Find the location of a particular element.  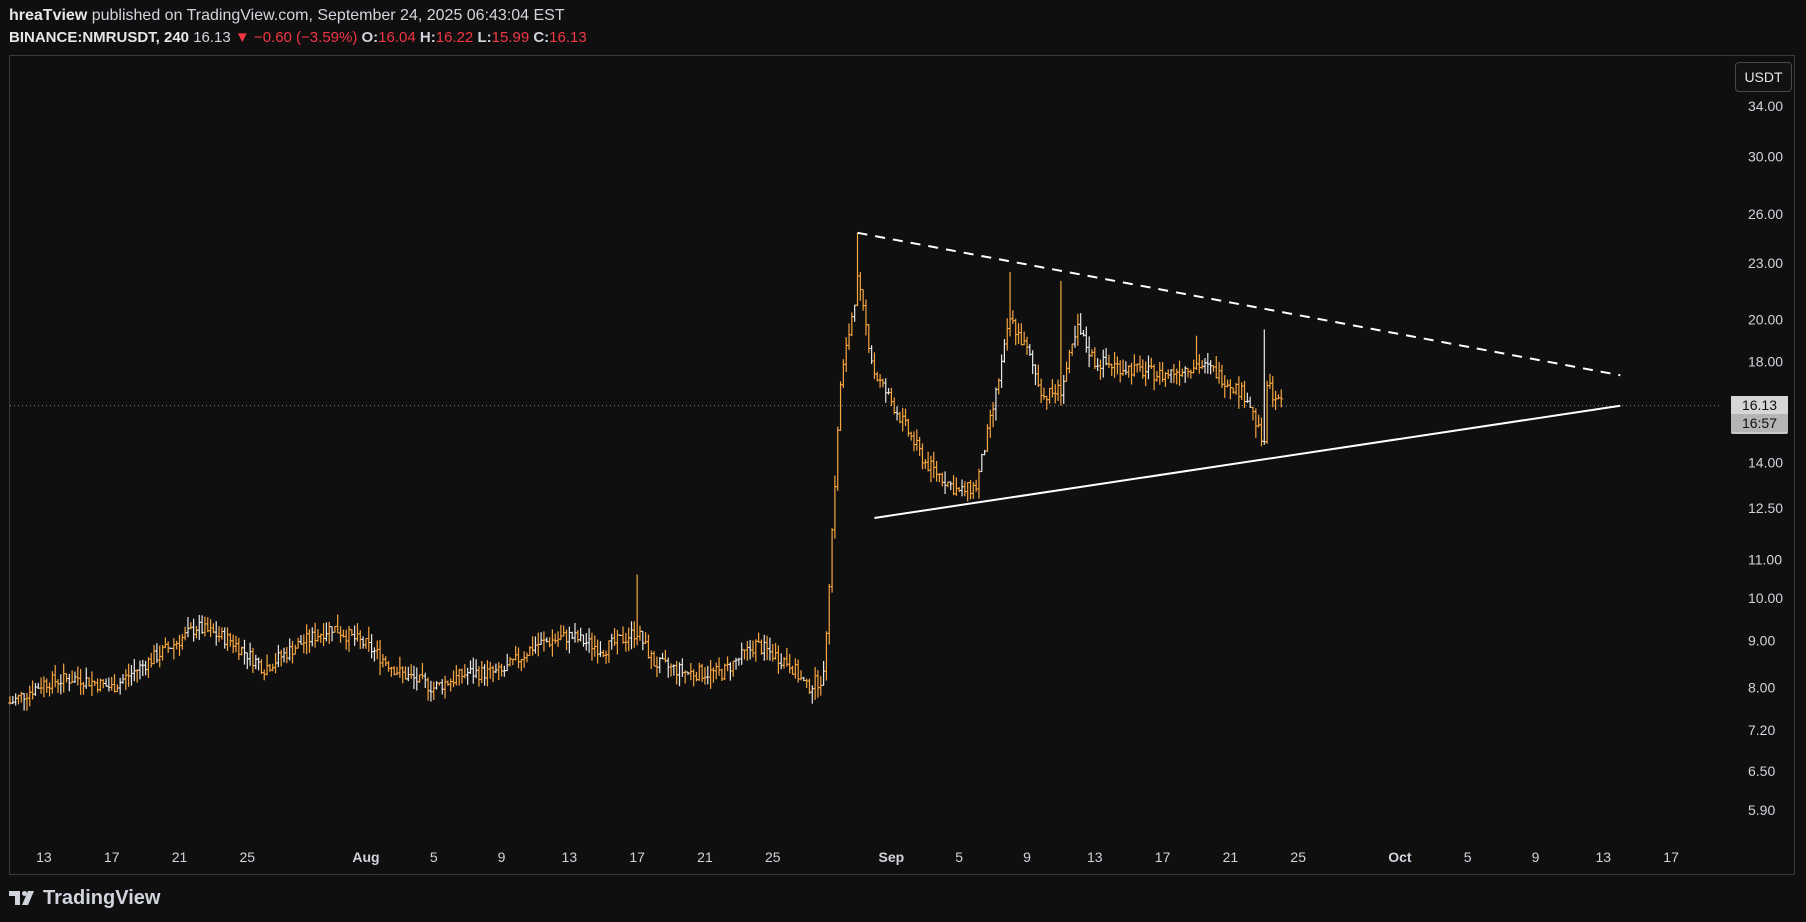

resistance-trendline is located at coordinates (1239, 304).